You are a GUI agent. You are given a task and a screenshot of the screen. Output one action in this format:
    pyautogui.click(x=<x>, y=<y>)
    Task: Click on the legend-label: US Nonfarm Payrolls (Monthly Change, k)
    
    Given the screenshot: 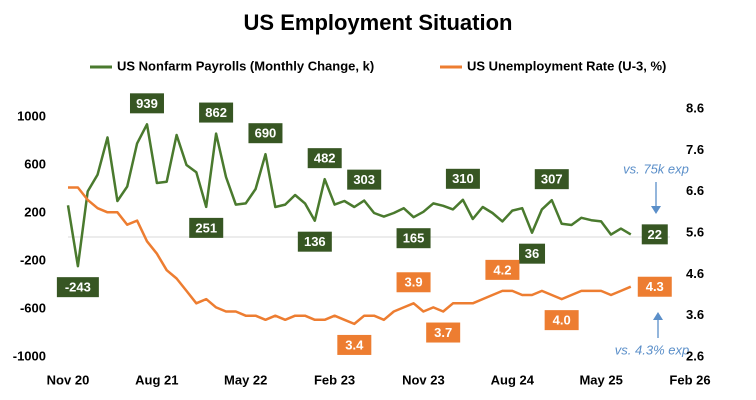 What is the action you would take?
    pyautogui.click(x=245, y=65)
    